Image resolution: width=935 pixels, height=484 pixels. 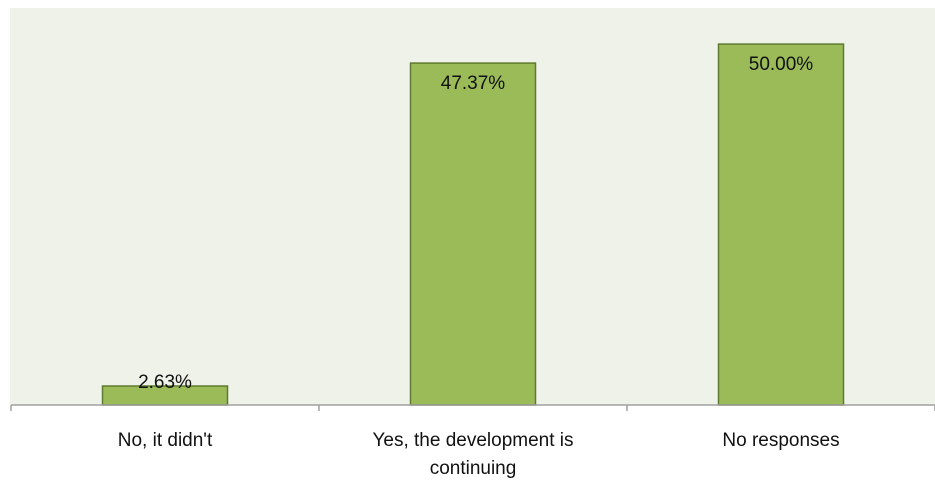 What do you see at coordinates (780, 440) in the screenshot?
I see `category-label: No responses` at bounding box center [780, 440].